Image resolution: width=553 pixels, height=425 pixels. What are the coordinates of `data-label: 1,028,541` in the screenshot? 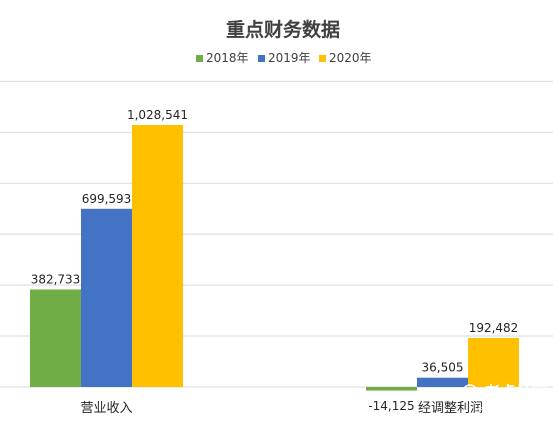 It's located at (157, 115).